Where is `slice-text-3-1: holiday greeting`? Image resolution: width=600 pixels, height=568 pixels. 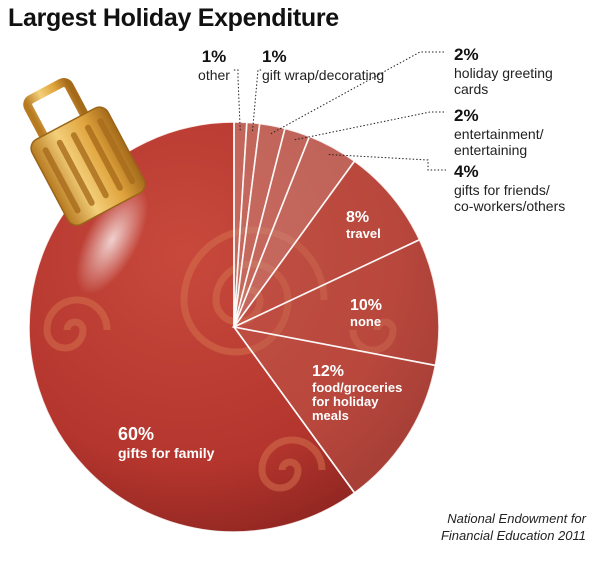 slice-text-3-1: holiday greeting is located at coordinates (503, 73).